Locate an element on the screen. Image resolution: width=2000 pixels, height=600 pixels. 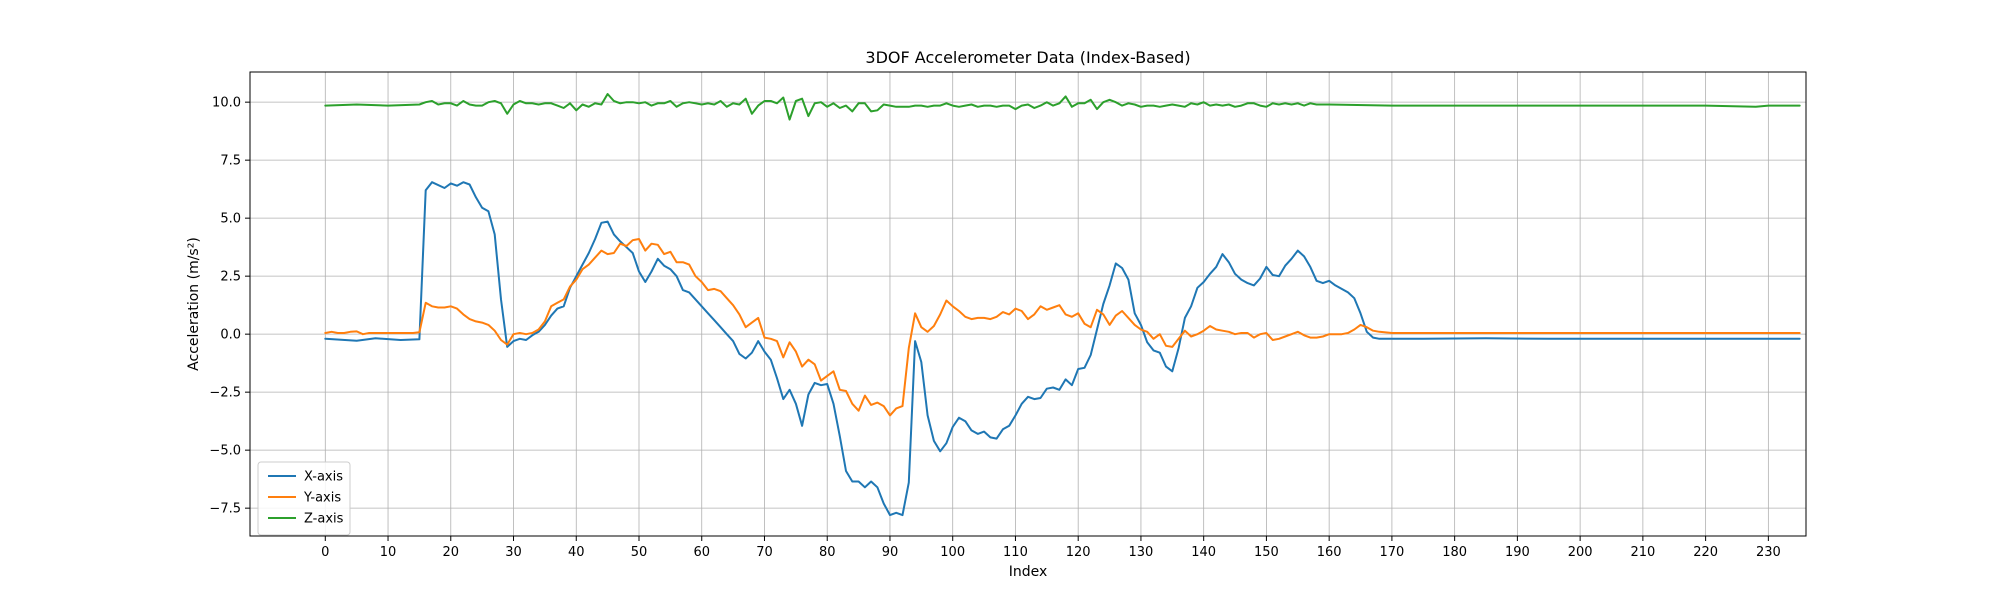
y-tick-label: −5.0 is located at coordinates (225, 451).